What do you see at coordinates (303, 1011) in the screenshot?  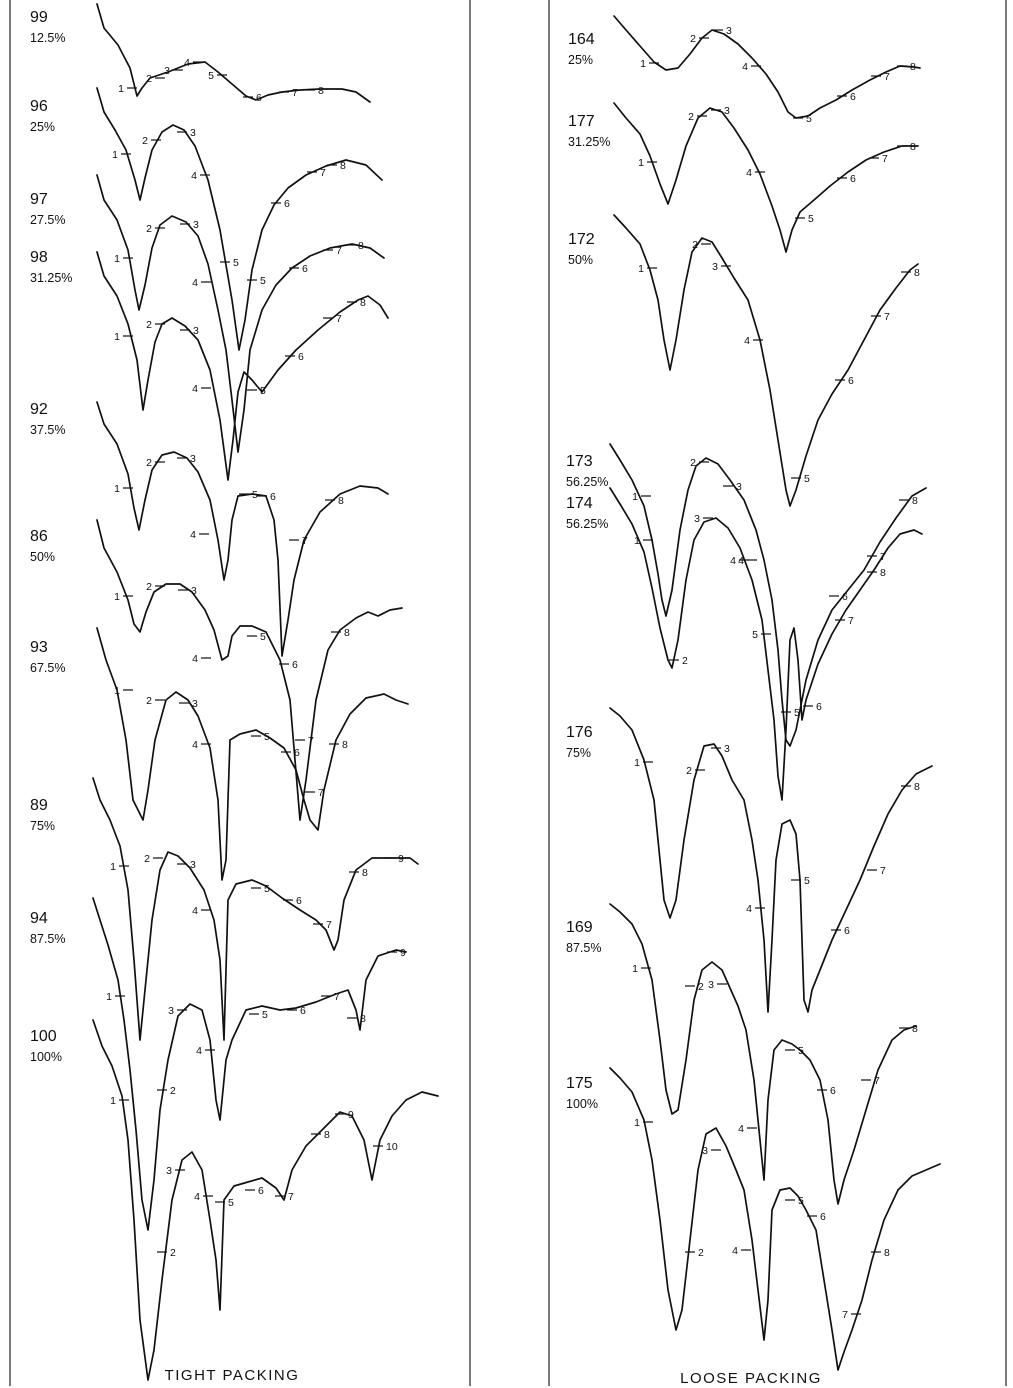 I see `tick-label-94-6: 6` at bounding box center [303, 1011].